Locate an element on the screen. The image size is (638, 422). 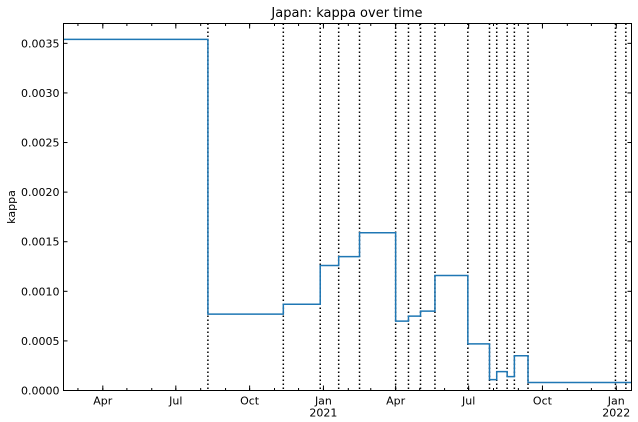
chart-title: Japan: kappa over time is located at coordinates (346, 13).